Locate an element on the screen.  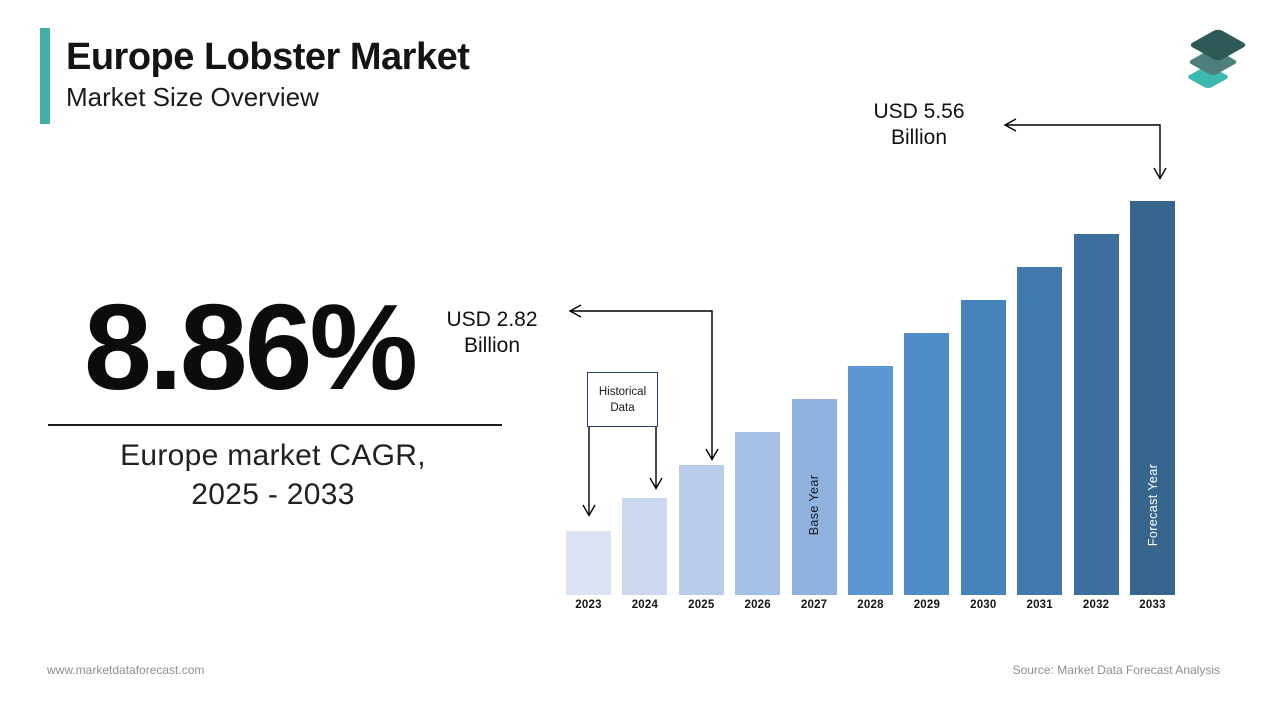
x-tick-2029: 2029 is located at coordinates (927, 605).